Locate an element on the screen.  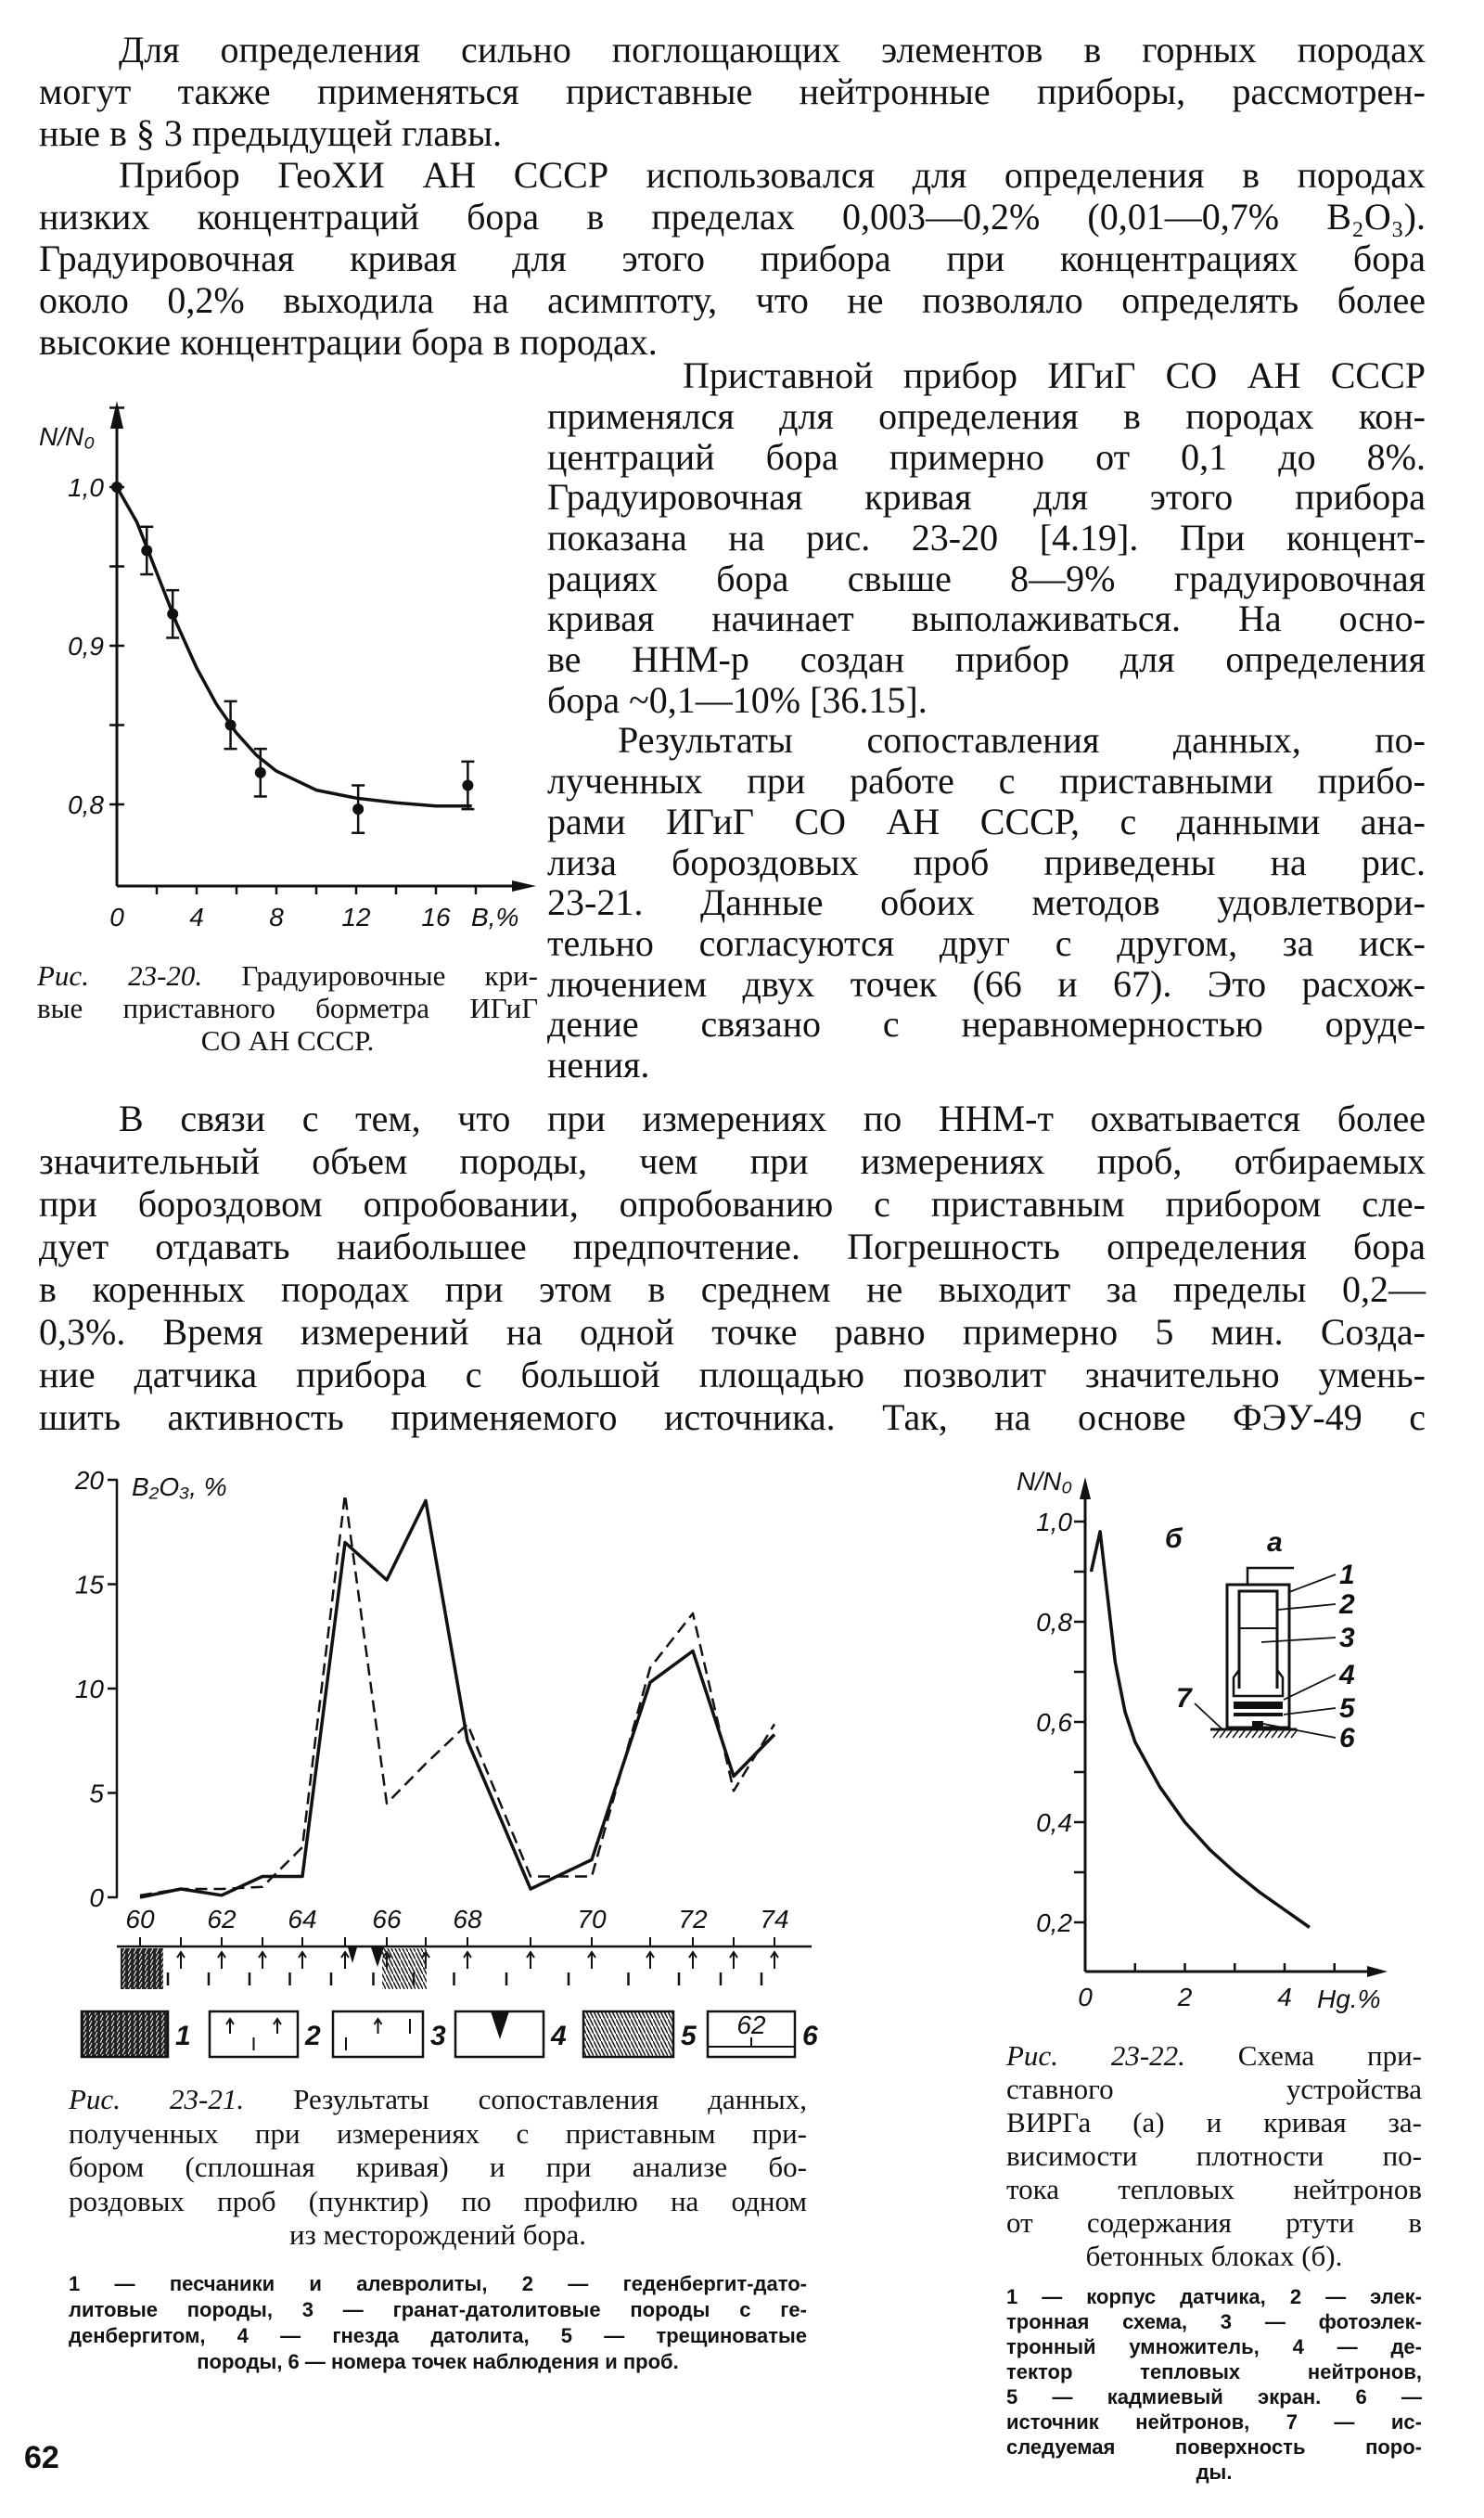
legend-number: 2 is located at coordinates (312, 2036).